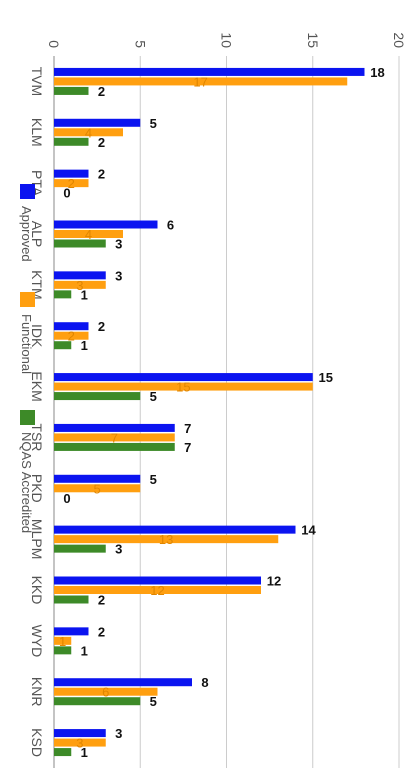 Image resolution: width=409 pixels, height=774 pixels. What do you see at coordinates (66, 193) in the screenshot?
I see `data-label: 0` at bounding box center [66, 193].